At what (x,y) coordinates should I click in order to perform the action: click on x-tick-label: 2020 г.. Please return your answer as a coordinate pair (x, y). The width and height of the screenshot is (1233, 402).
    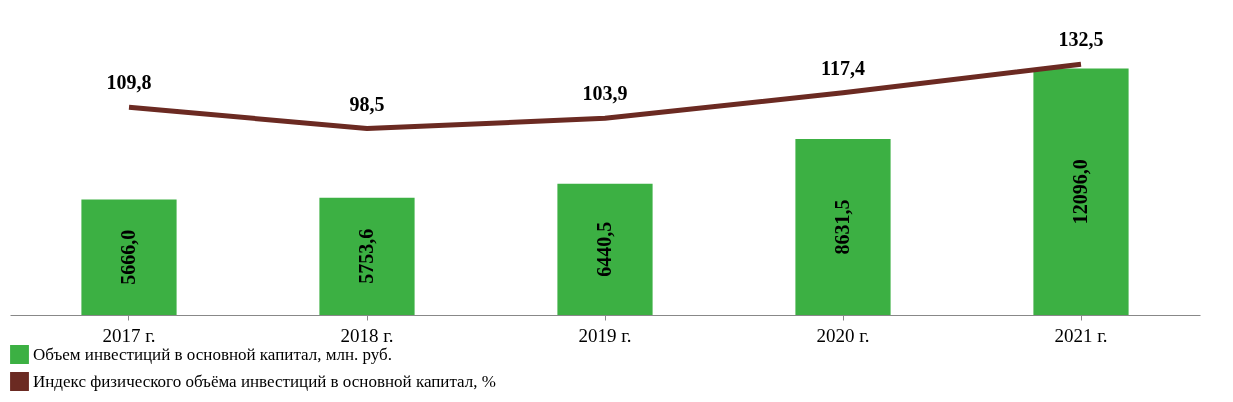
    Looking at the image, I should click on (843, 335).